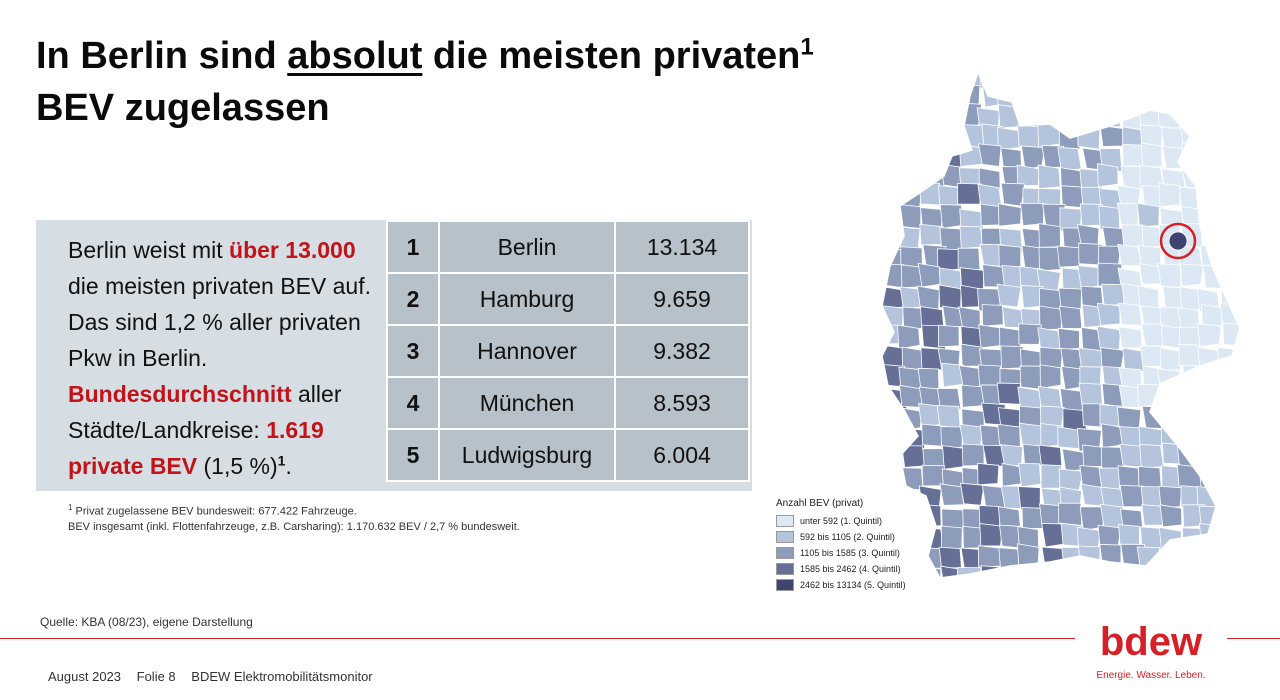 Image resolution: width=1280 pixels, height=700 pixels. I want to click on legend-title: Anzahl BEV (privat), so click(820, 503).